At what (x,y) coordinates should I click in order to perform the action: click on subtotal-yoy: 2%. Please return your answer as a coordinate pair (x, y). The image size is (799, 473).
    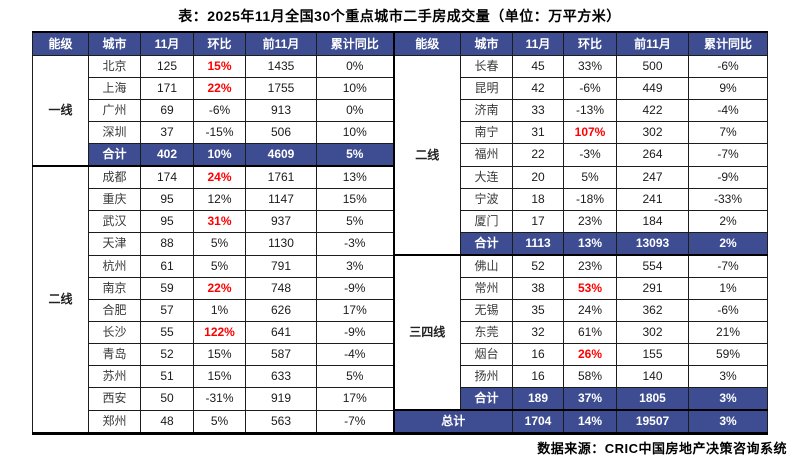
    Looking at the image, I should click on (728, 244).